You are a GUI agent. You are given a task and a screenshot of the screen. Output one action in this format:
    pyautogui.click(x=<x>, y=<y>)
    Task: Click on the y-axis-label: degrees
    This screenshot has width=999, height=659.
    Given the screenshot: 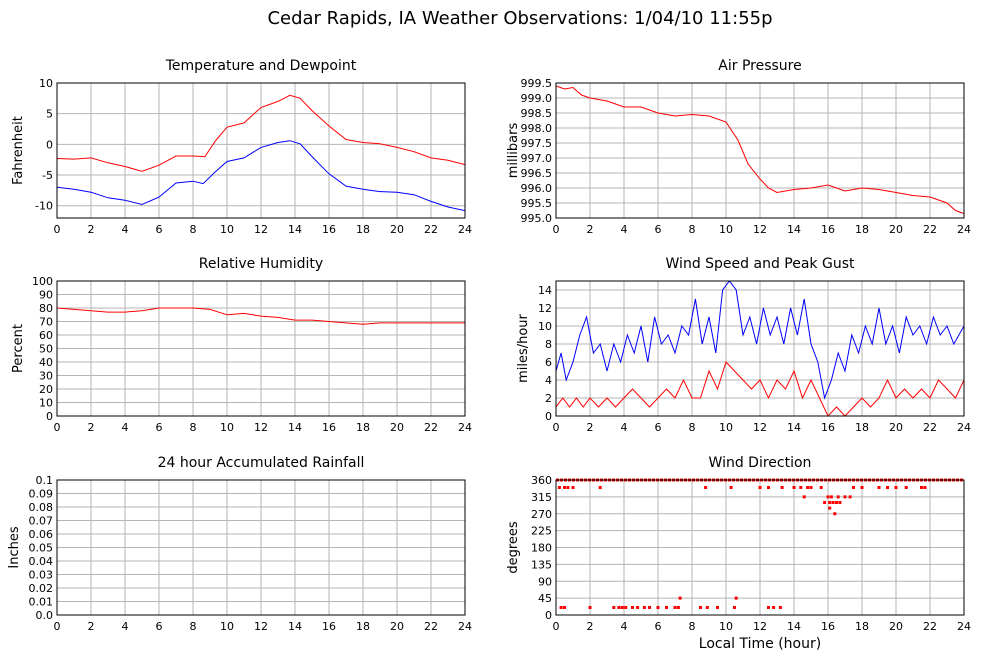 What is the action you would take?
    pyautogui.click(x=513, y=547)
    